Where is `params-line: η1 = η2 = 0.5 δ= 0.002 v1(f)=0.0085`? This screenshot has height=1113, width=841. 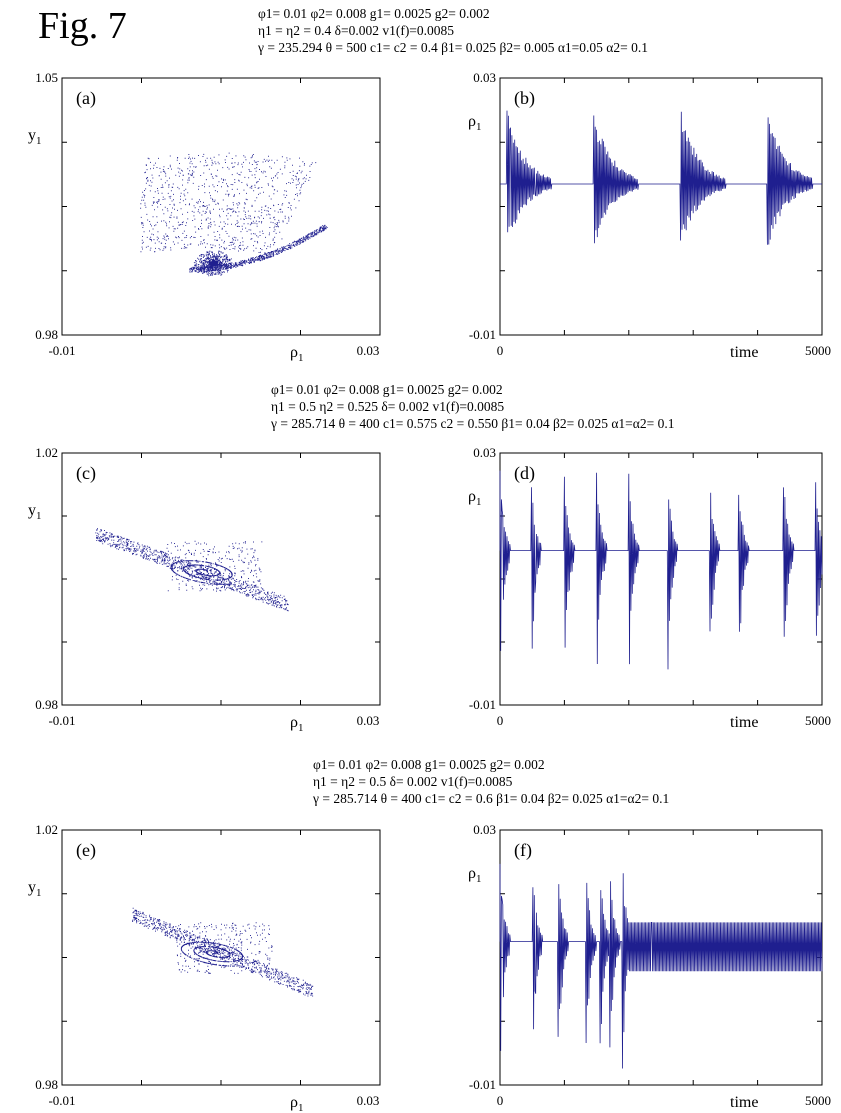 params-line: η1 = η2 = 0.5 δ= 0.002 v1(f)=0.0085 is located at coordinates (413, 781).